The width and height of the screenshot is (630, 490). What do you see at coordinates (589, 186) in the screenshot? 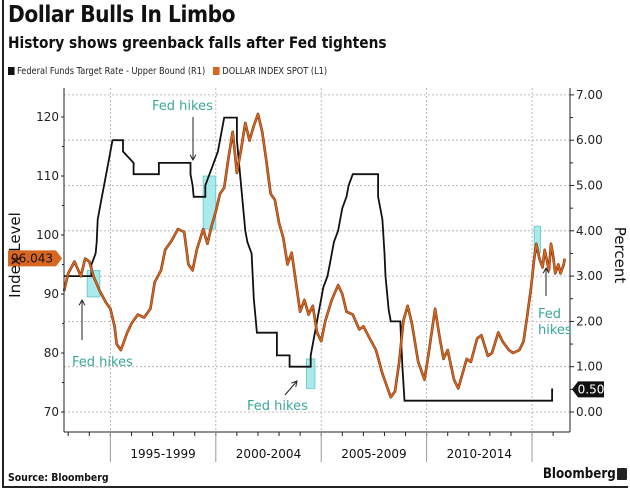
I see `right-tick-label: 5.00` at bounding box center [589, 186].